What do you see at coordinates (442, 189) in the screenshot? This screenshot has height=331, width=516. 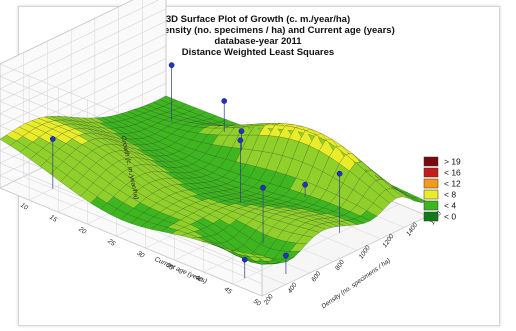 I see `legend: > 19< 16< 12< 8< 4< 0` at bounding box center [442, 189].